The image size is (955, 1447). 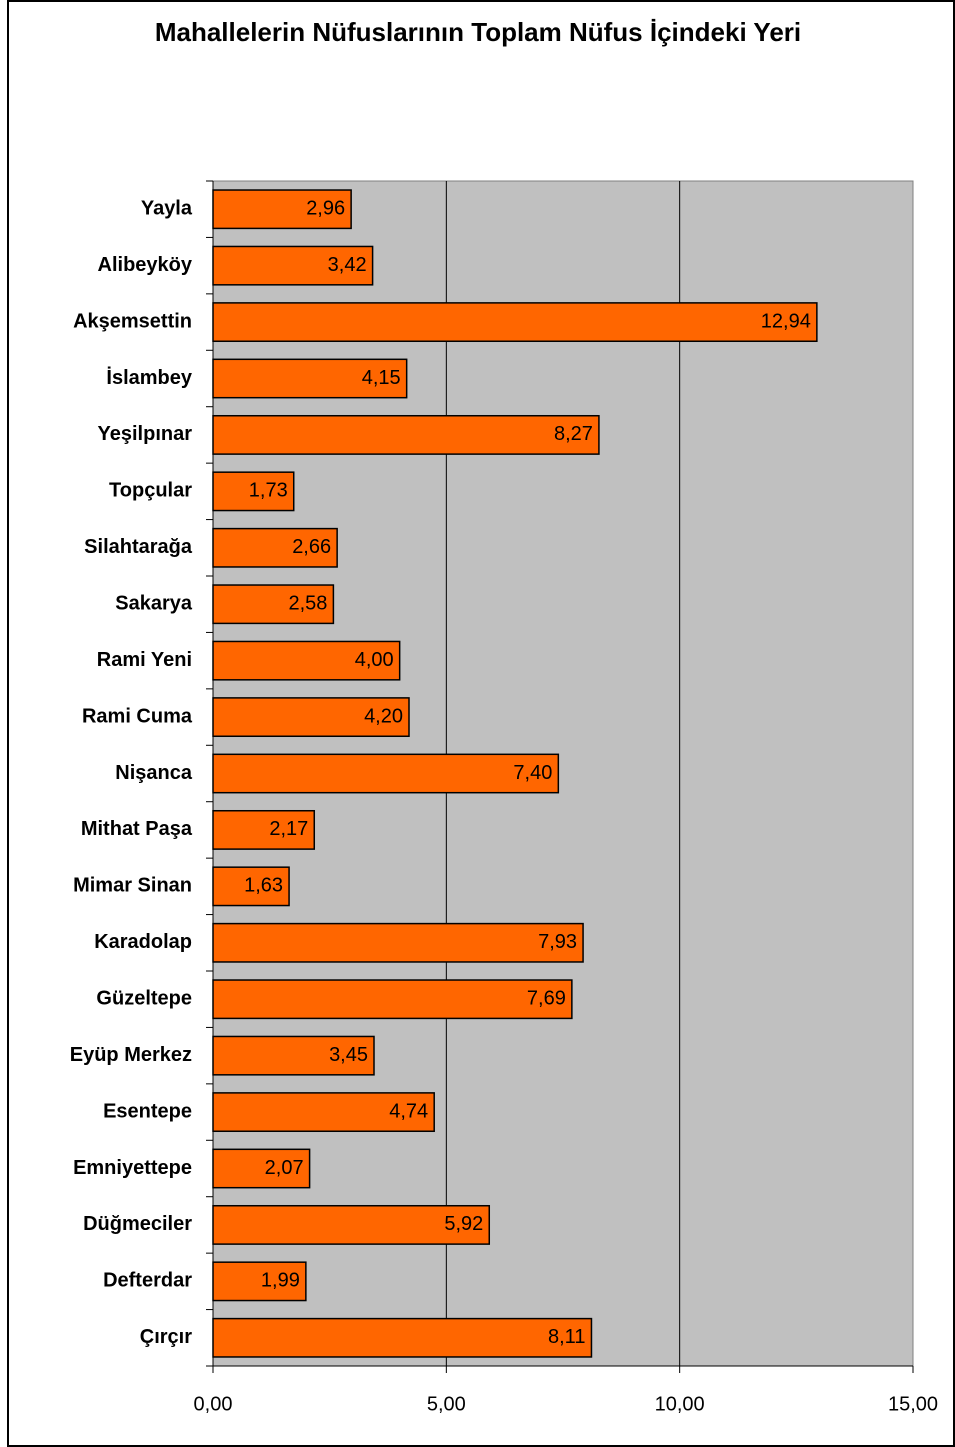 I want to click on y-tick-label: Defterdar, so click(x=147, y=1281).